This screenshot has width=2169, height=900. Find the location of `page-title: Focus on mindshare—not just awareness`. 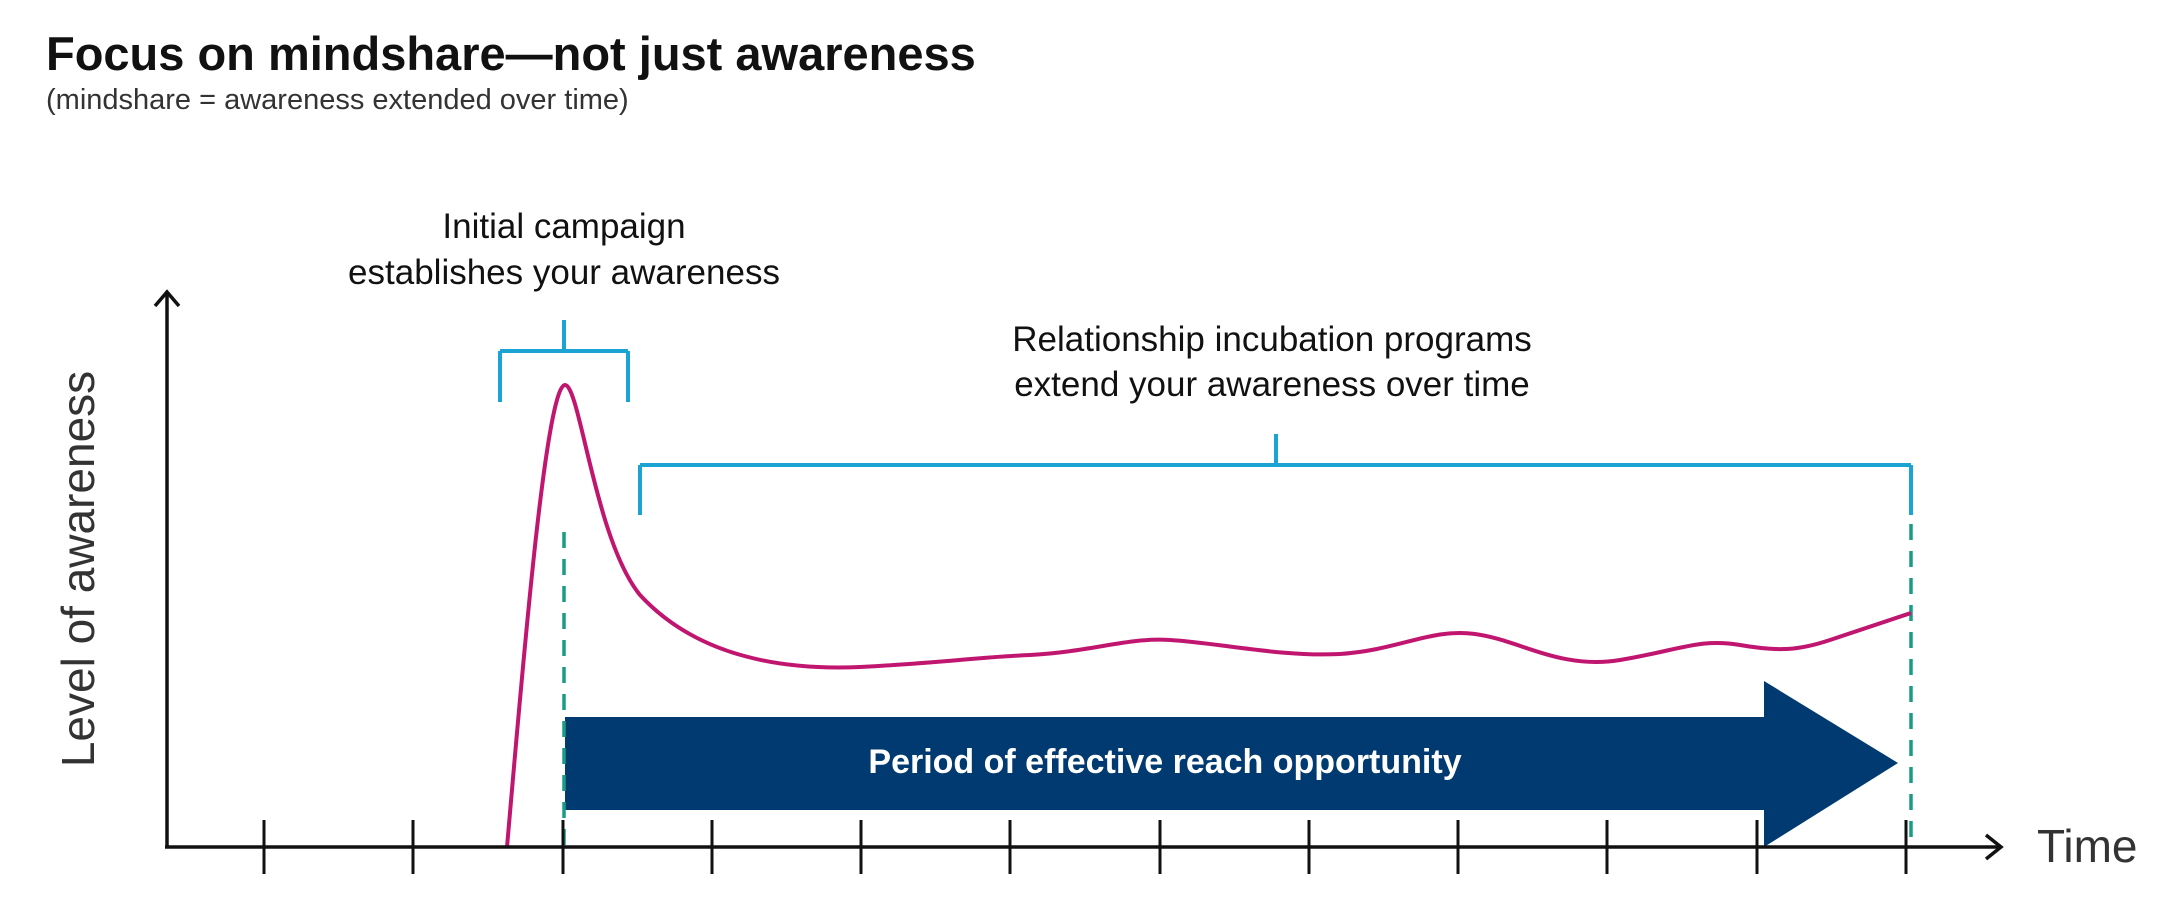

page-title: Focus on mindshare—not just awareness is located at coordinates (511, 53).